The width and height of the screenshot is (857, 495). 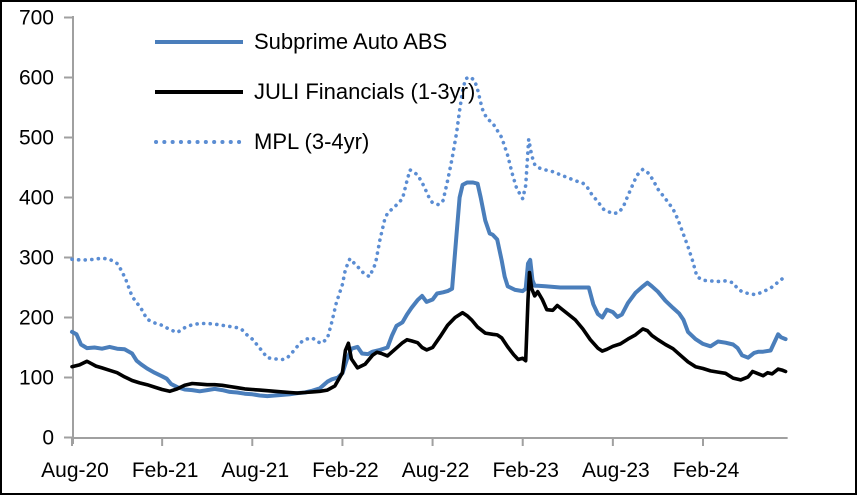 I want to click on x-tick-label: Aug-20, so click(x=75, y=470).